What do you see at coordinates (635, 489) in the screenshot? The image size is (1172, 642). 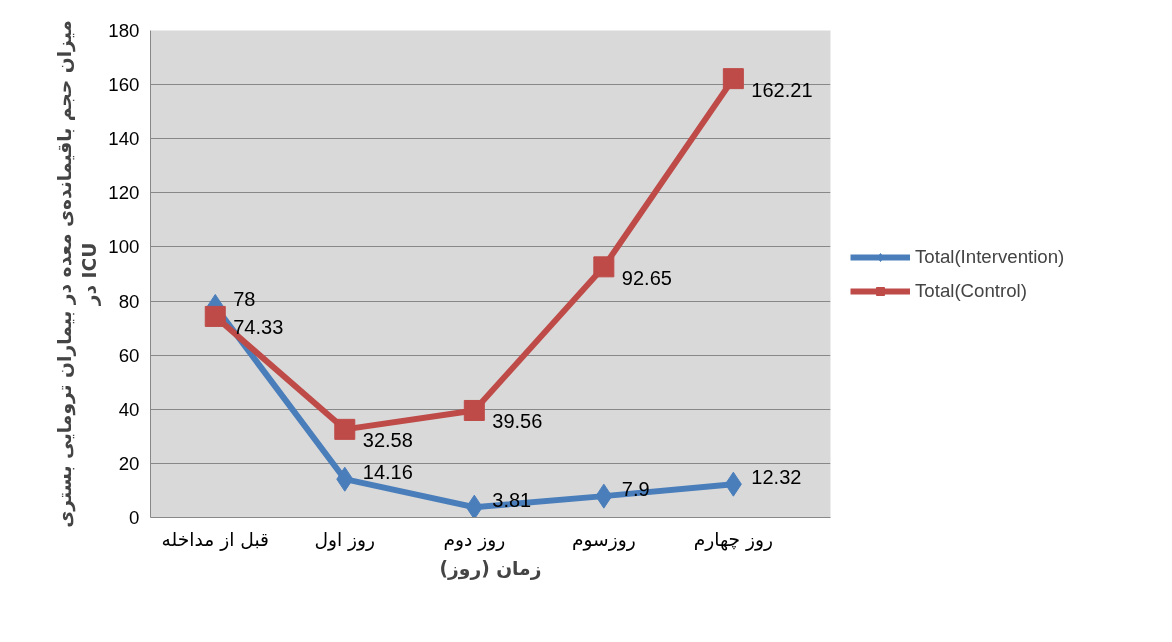 I see `data-label: 7.9` at bounding box center [635, 489].